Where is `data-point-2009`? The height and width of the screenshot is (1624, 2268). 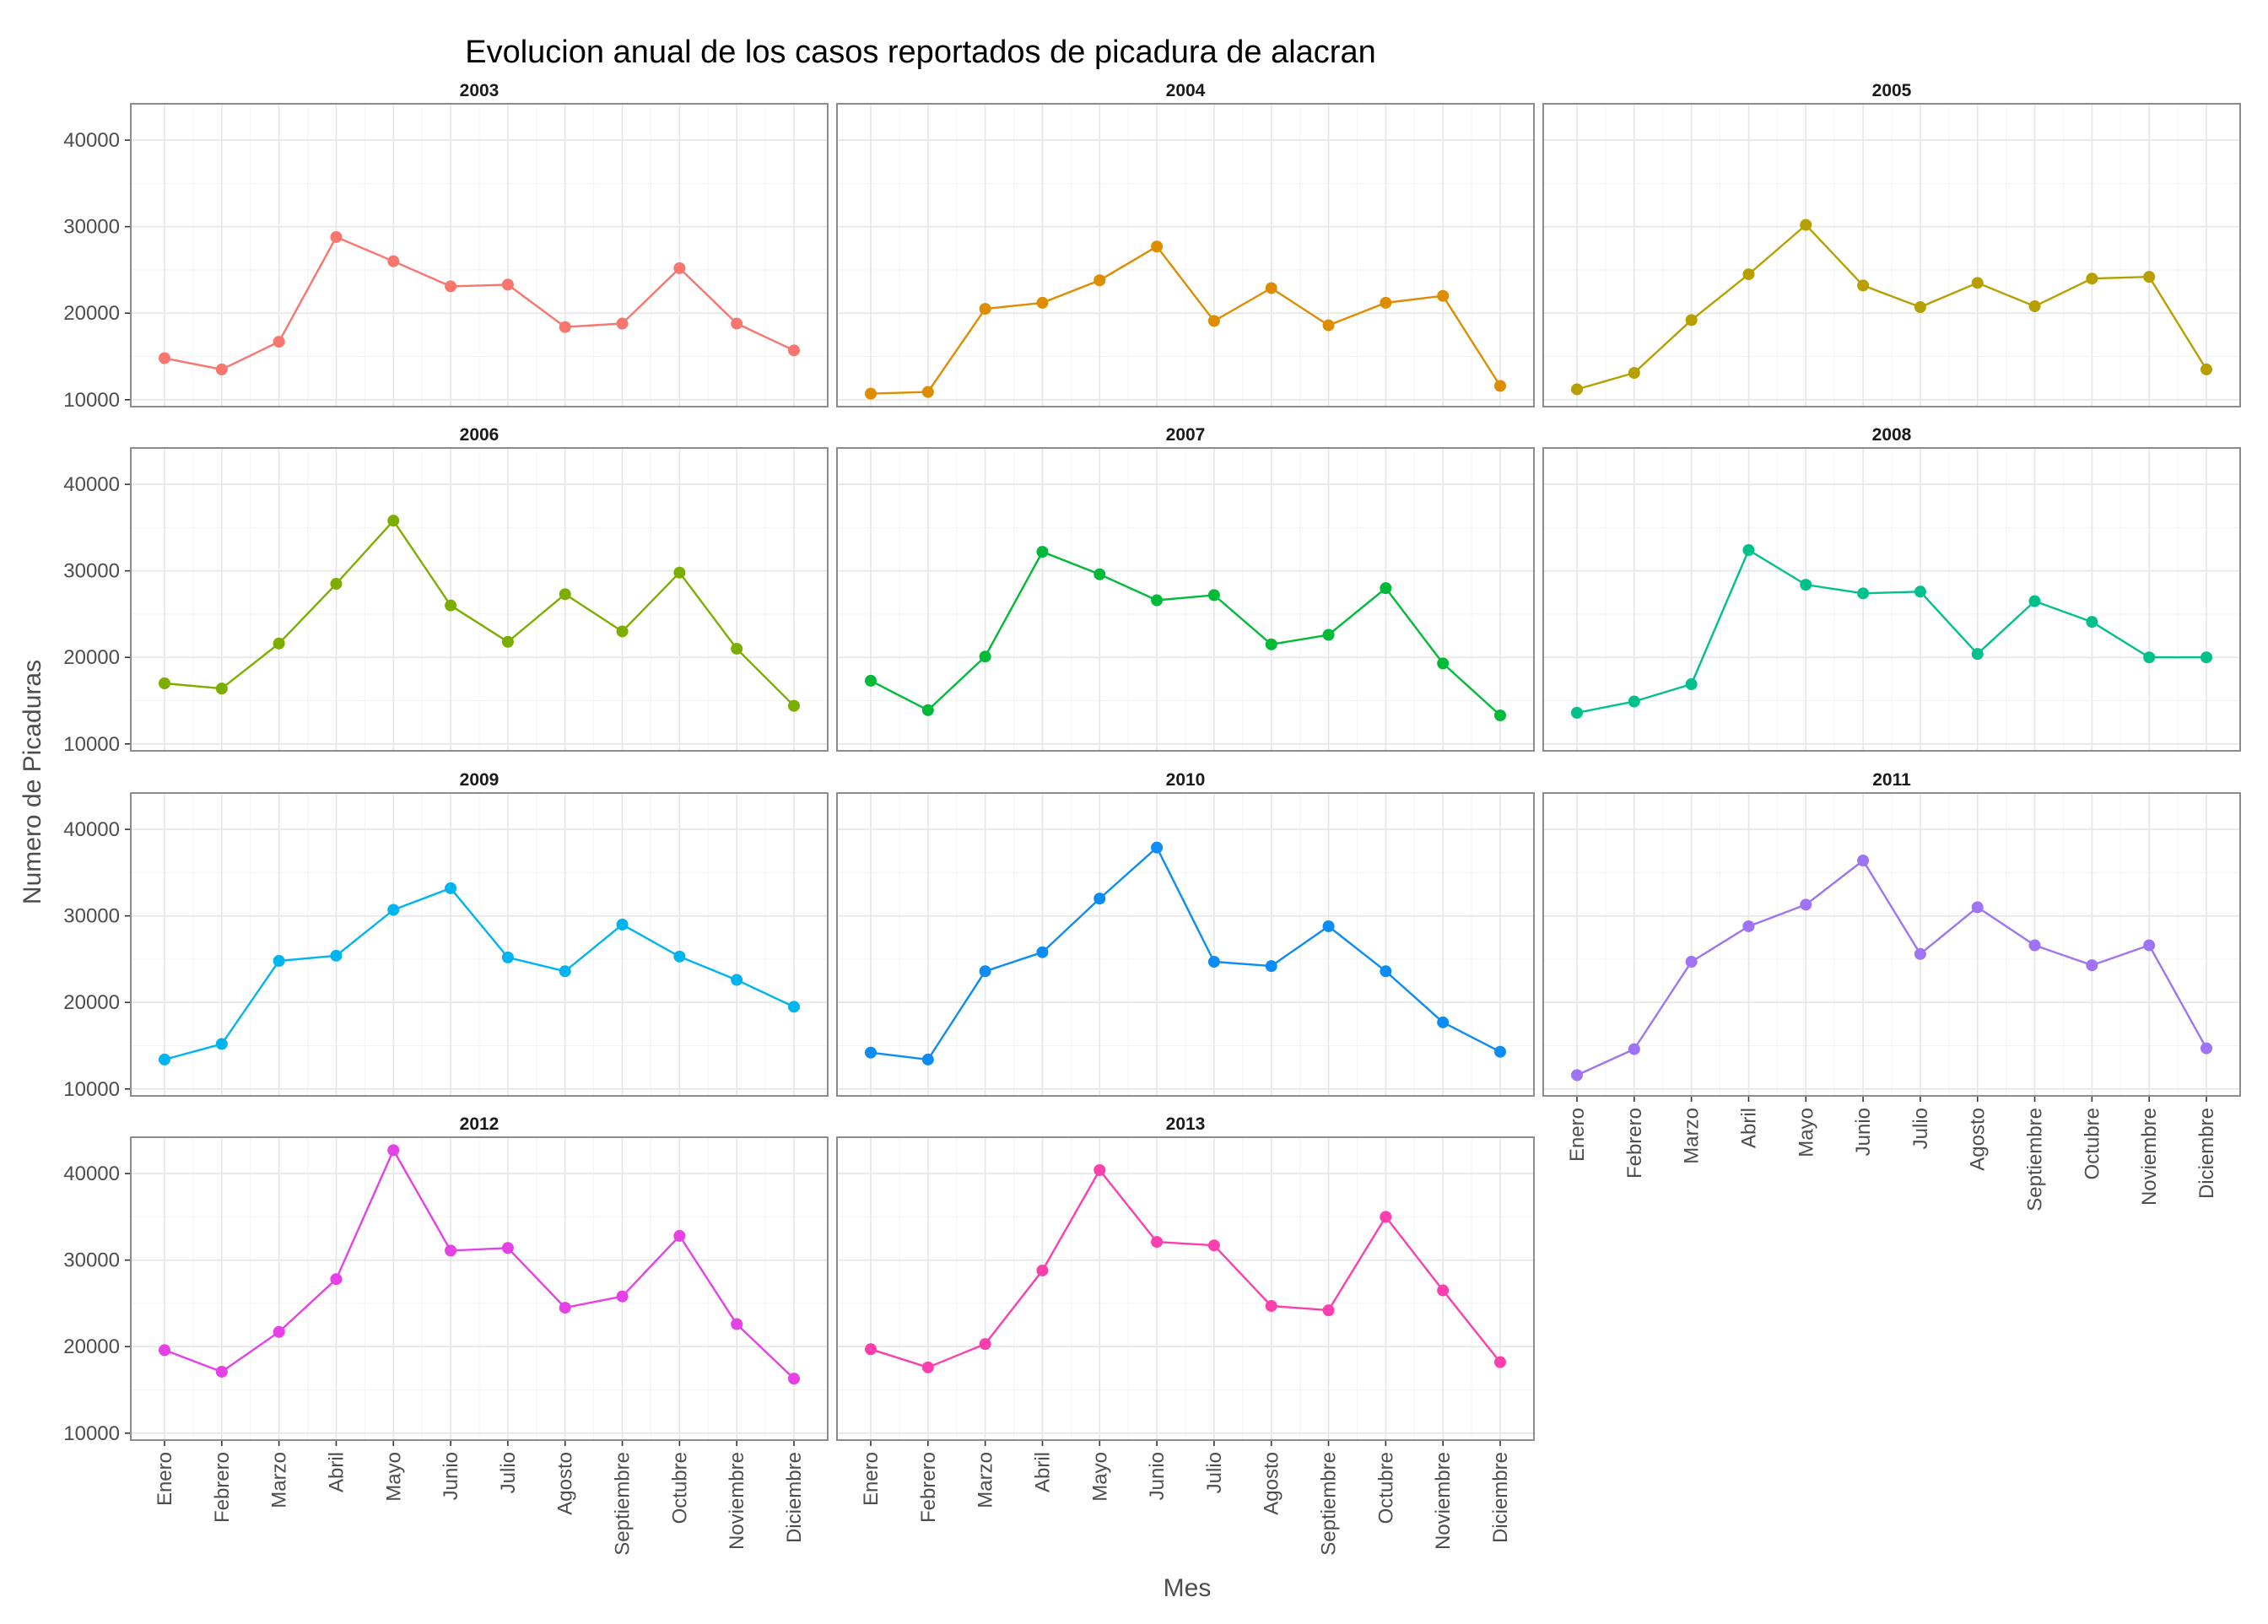
data-point-2009 is located at coordinates (221, 1044).